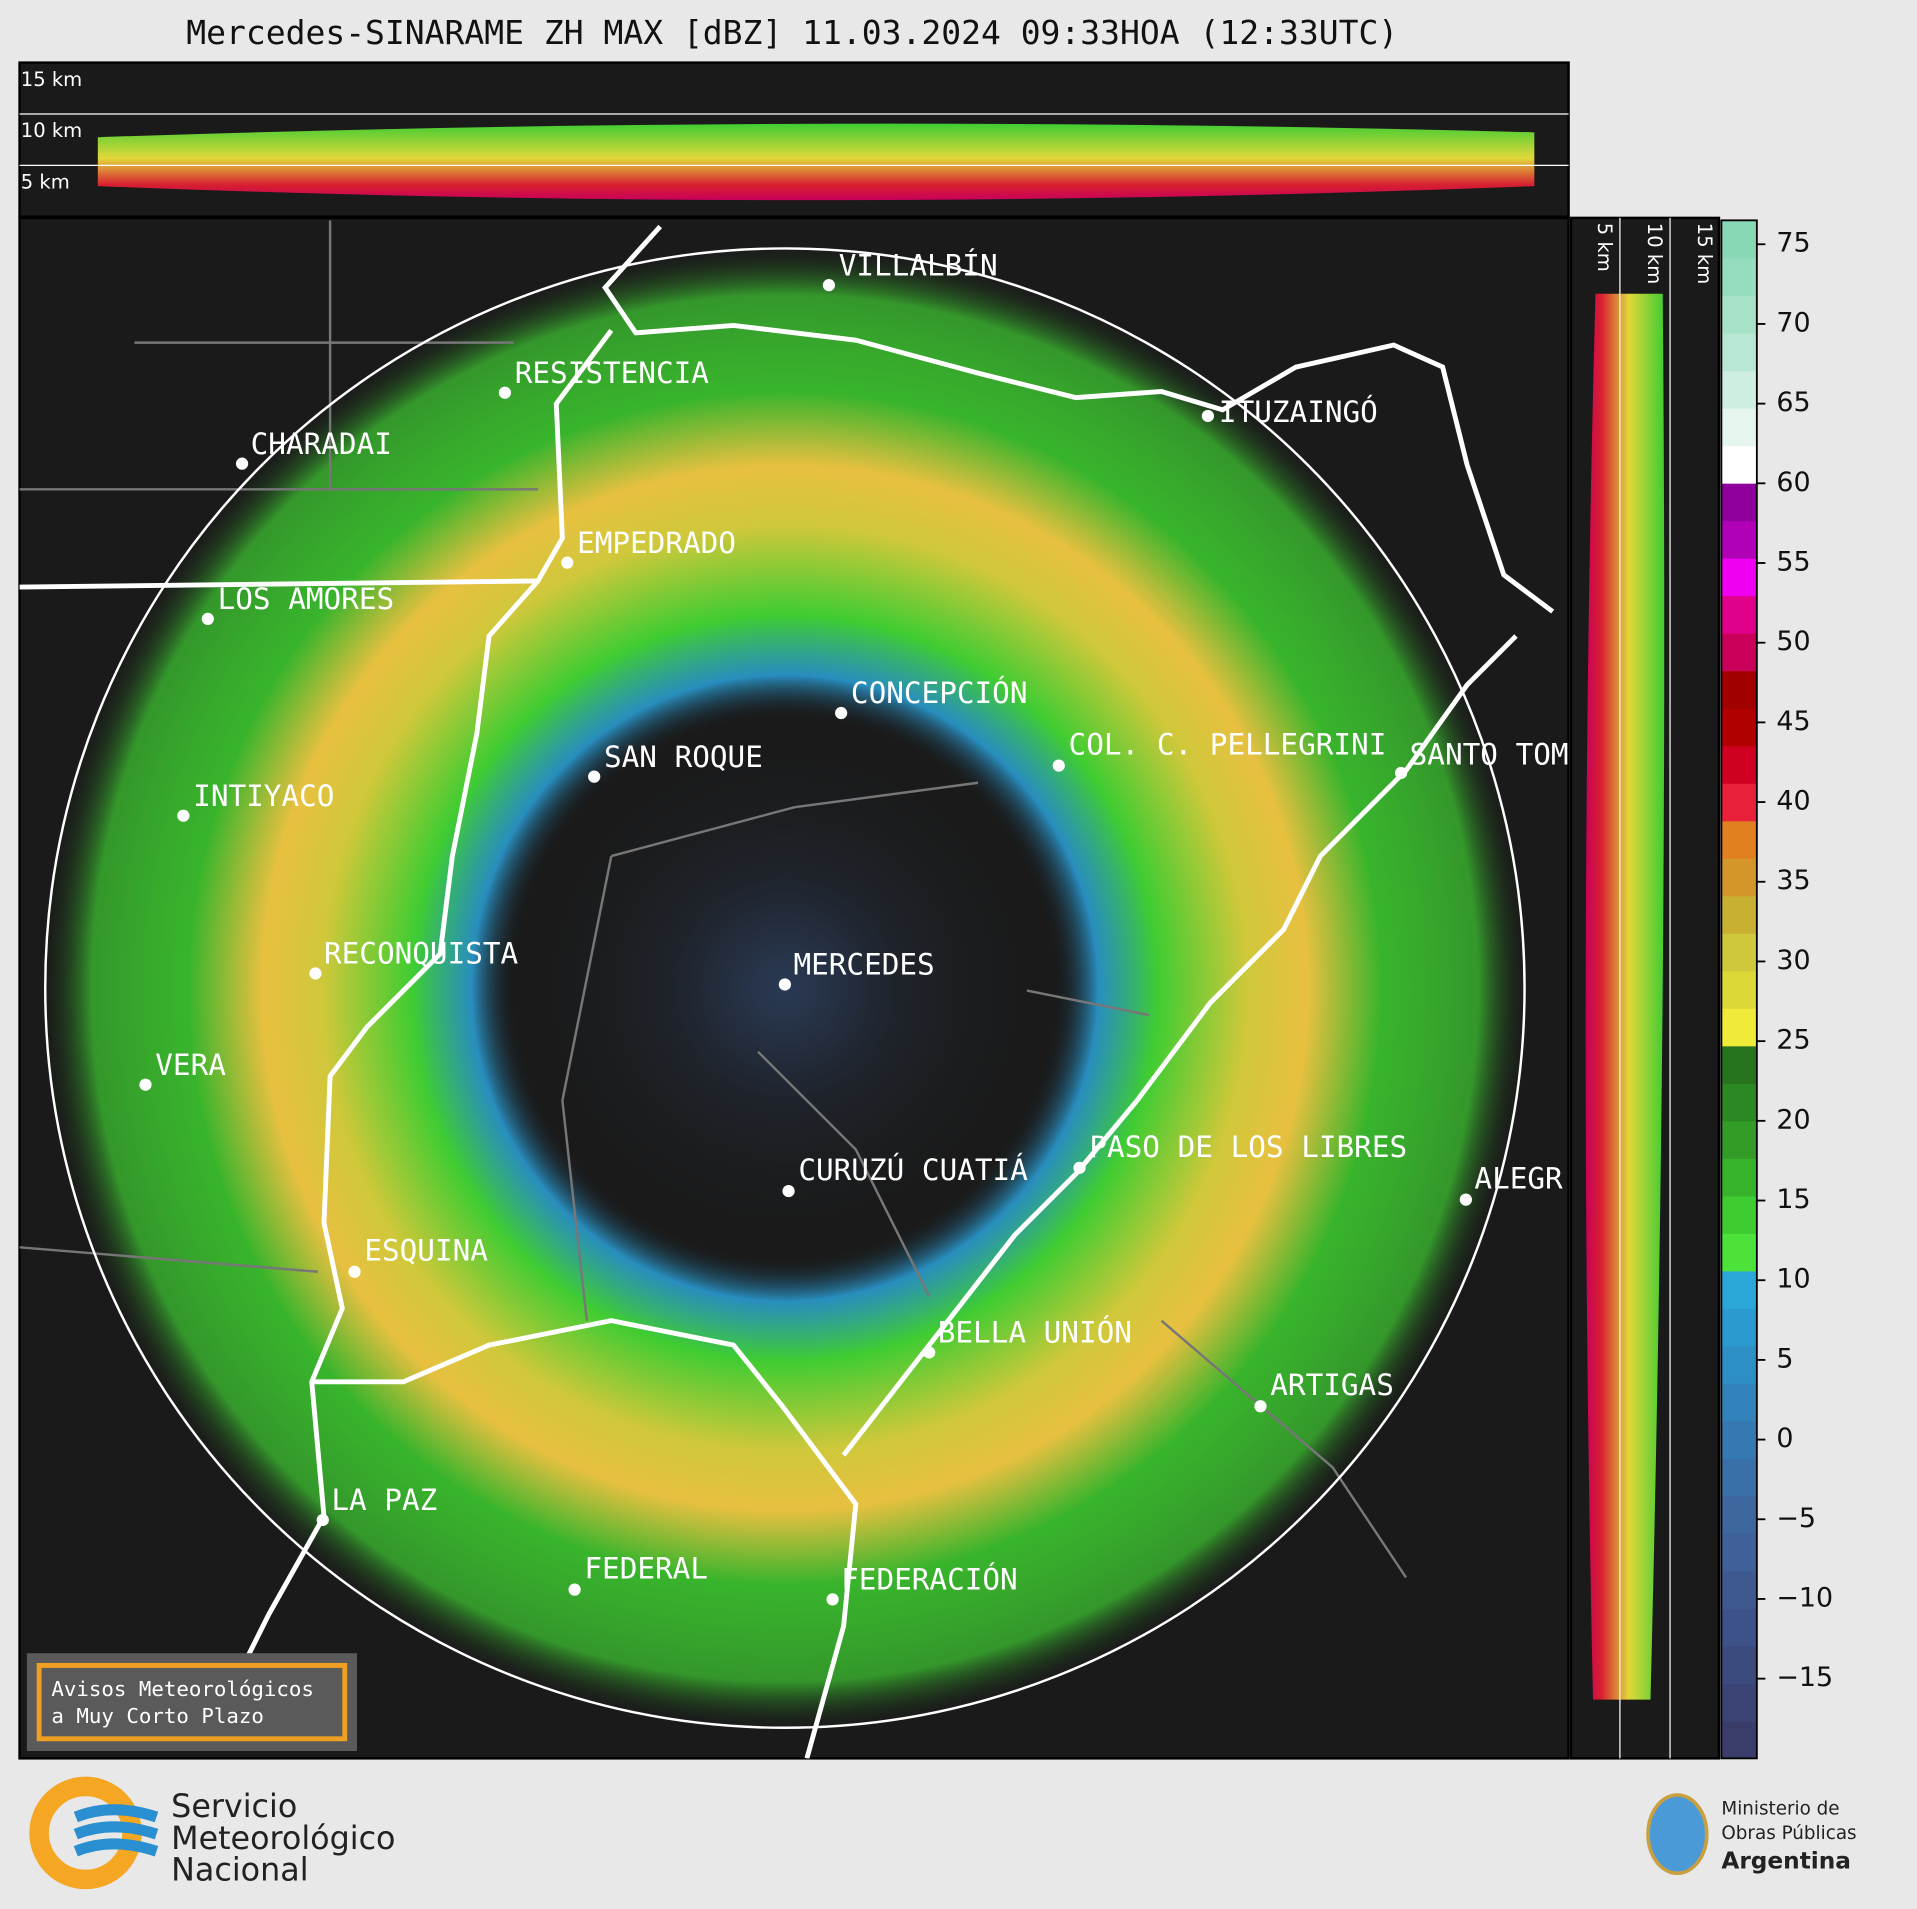 The width and height of the screenshot is (1917, 1909). Describe the element at coordinates (929, 1579) in the screenshot. I see `city-label: FEDERACIÓN` at that location.